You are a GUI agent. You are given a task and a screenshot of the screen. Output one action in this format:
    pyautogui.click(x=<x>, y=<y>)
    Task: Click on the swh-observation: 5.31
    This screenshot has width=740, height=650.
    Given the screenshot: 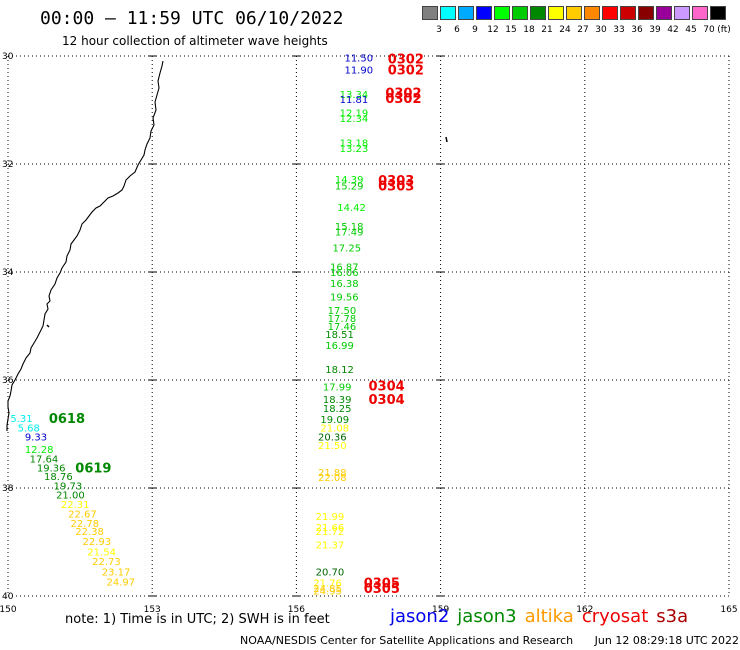 What is the action you would take?
    pyautogui.click(x=21, y=419)
    